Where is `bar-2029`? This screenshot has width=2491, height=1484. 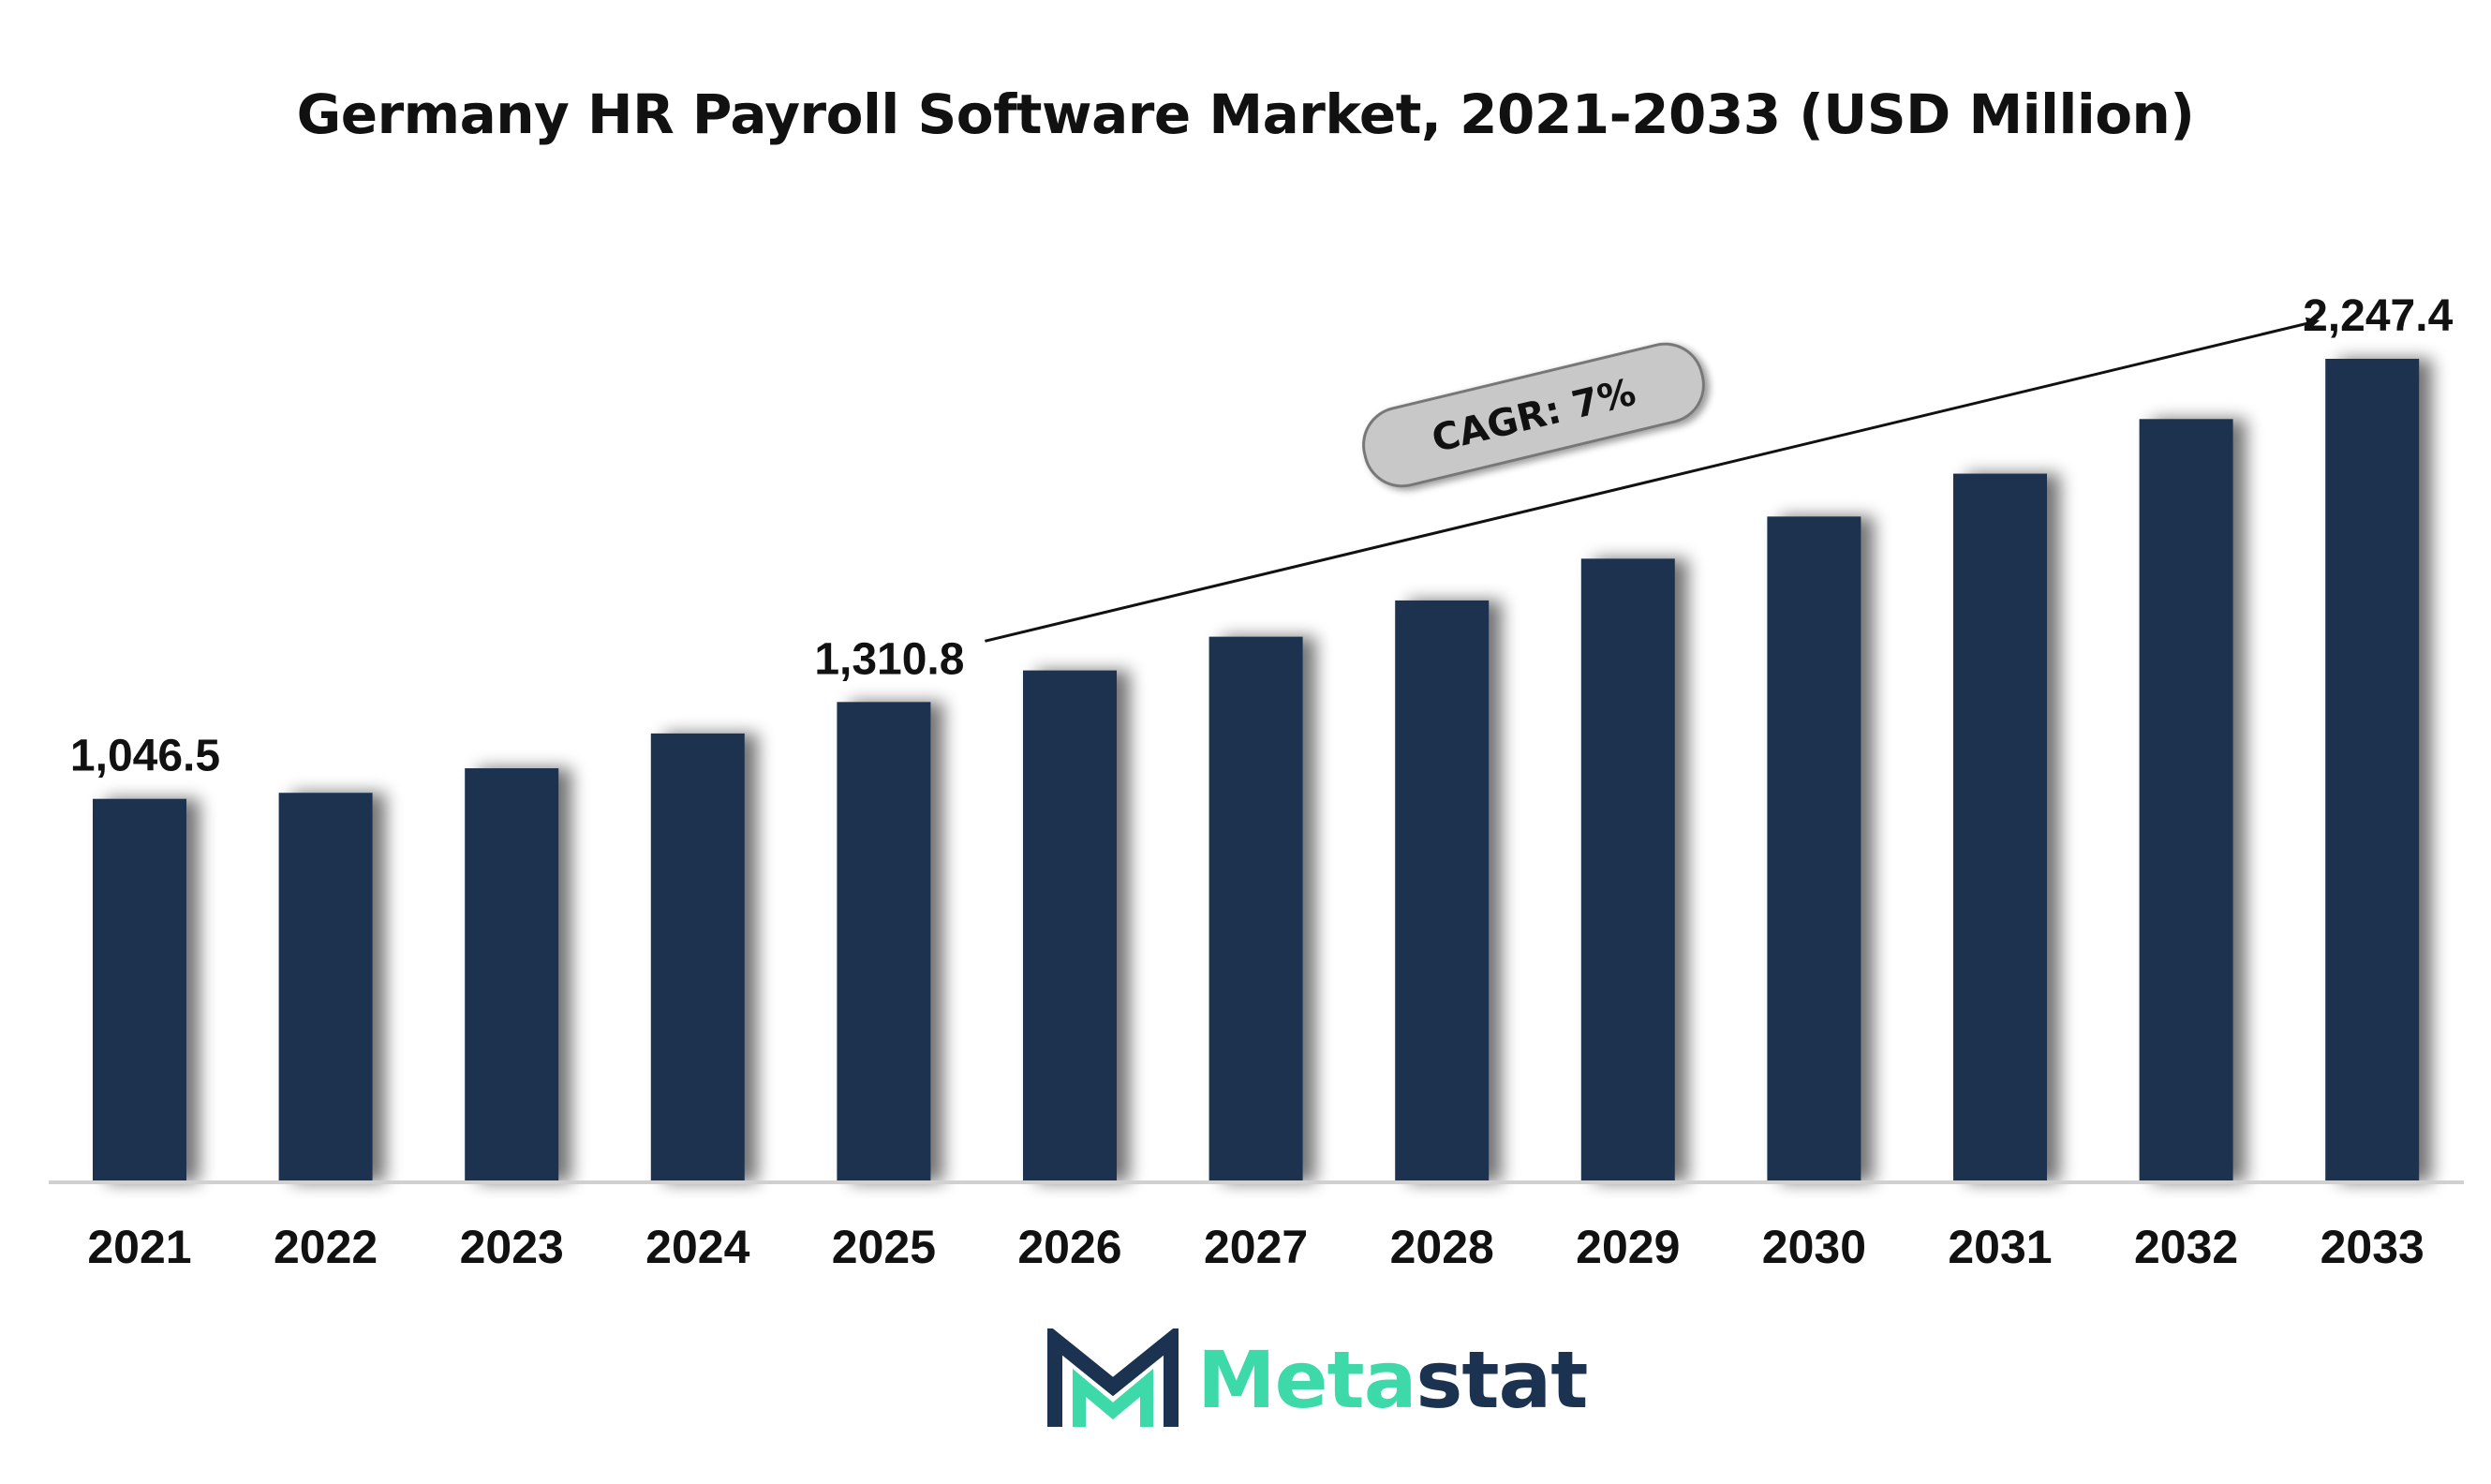
bar-2029 is located at coordinates (1628, 870).